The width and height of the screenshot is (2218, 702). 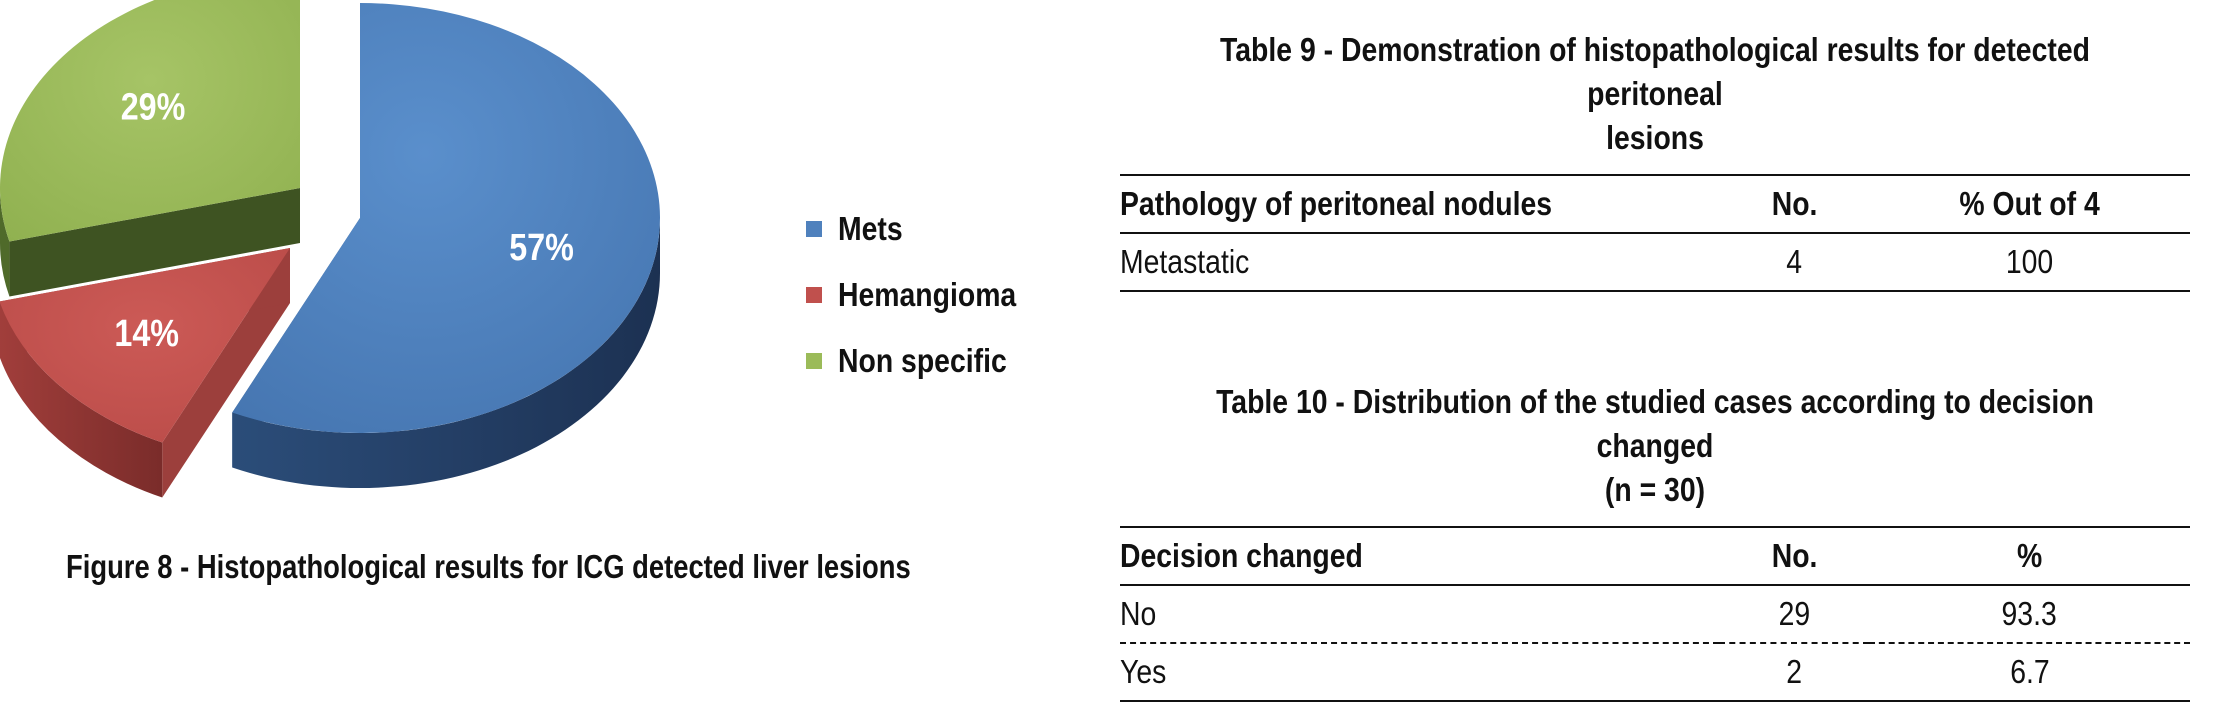 I want to click on table-10-header-percent: %, so click(x=2029, y=556).